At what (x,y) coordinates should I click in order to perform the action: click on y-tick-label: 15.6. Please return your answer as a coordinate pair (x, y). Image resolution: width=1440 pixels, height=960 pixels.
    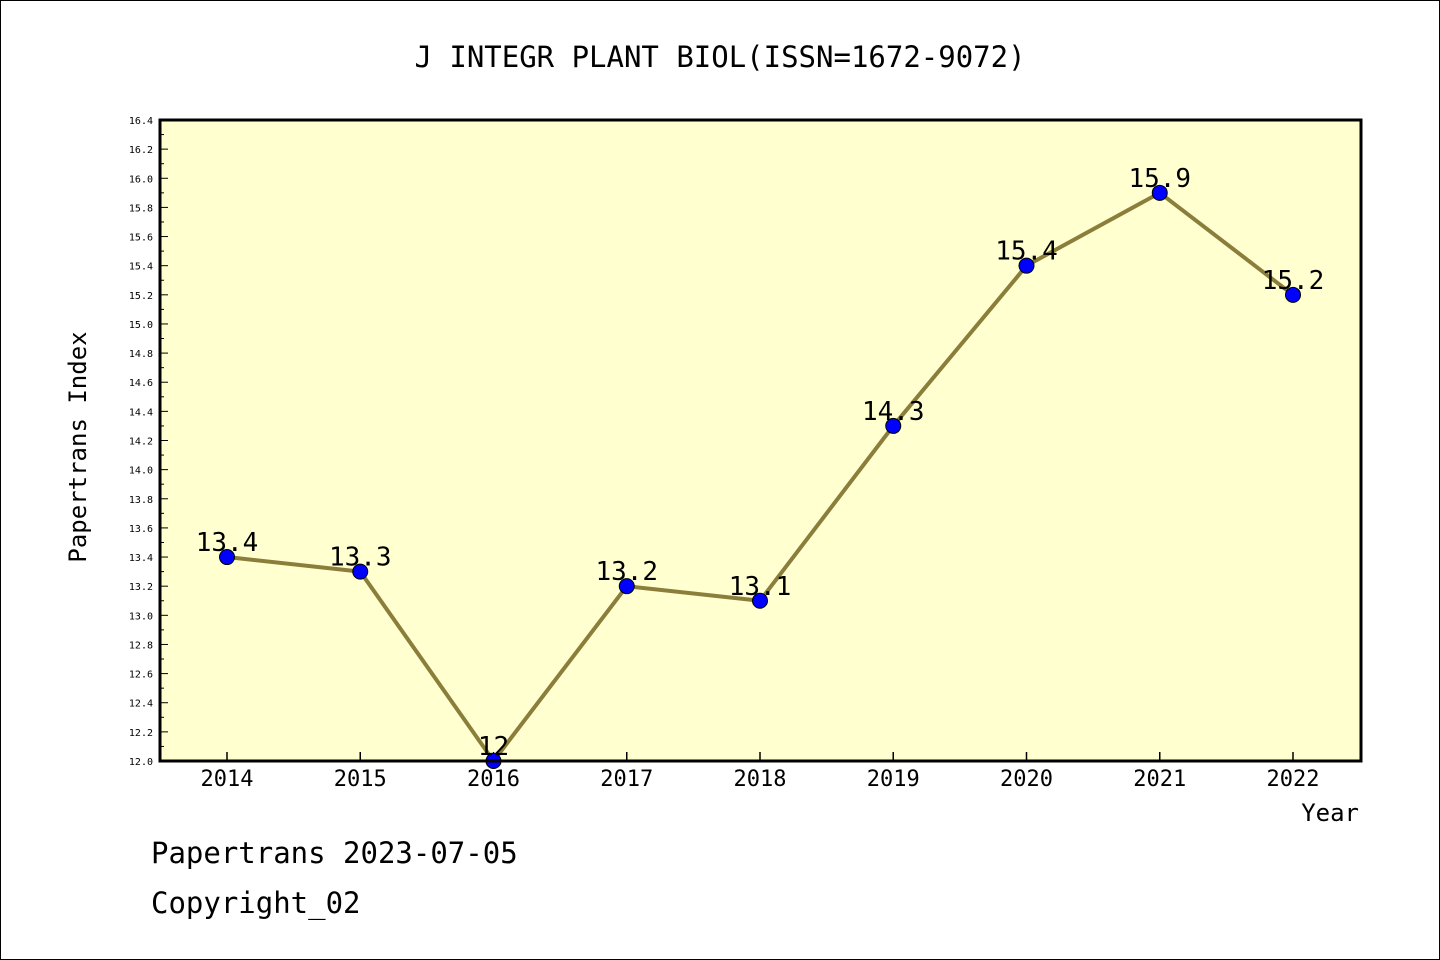
    Looking at the image, I should click on (141, 238).